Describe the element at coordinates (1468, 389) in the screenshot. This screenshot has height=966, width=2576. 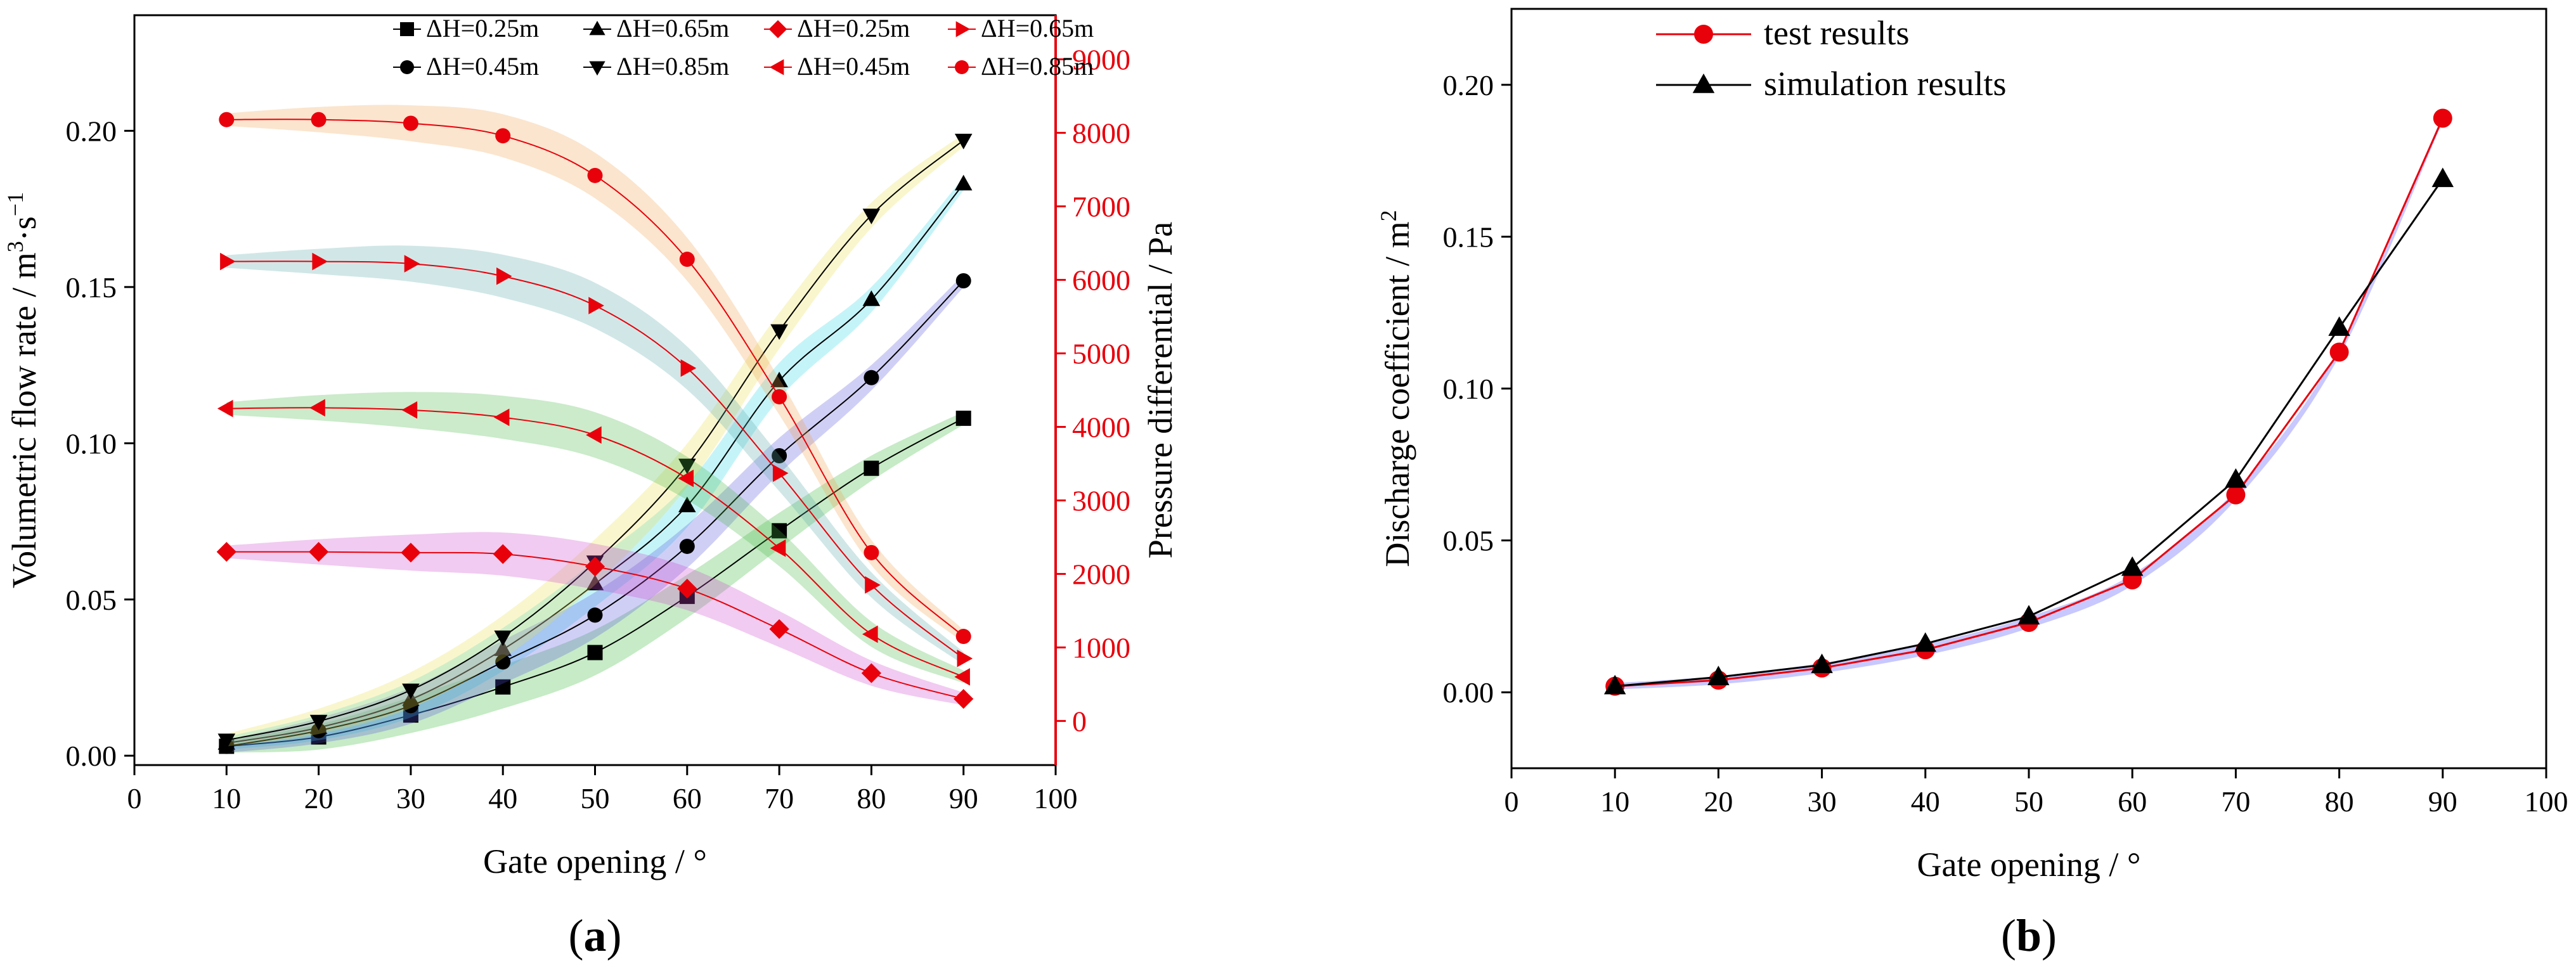
I see `y-tick-label-2: 0.10` at that location.